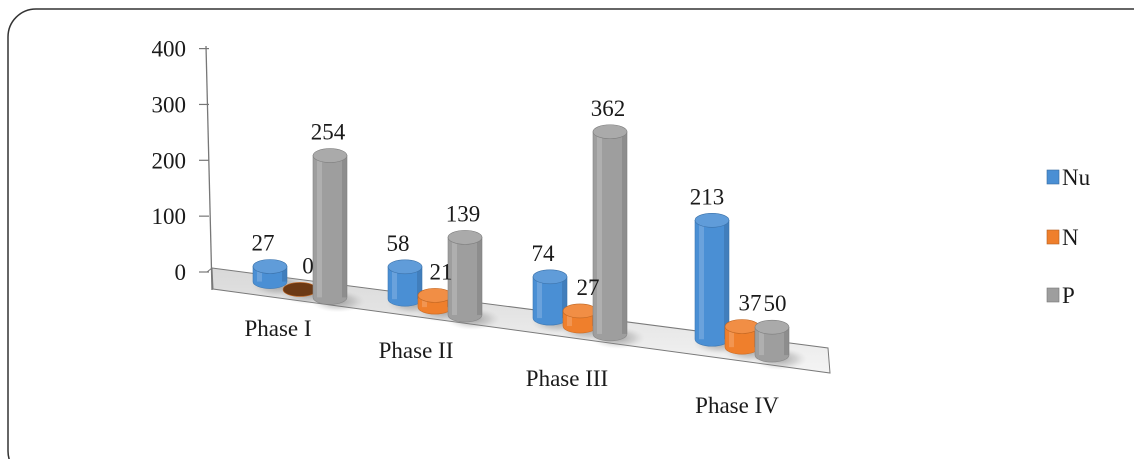 The image size is (1134, 464). What do you see at coordinates (169, 49) in the screenshot?
I see `y-tick-label: 400` at bounding box center [169, 49].